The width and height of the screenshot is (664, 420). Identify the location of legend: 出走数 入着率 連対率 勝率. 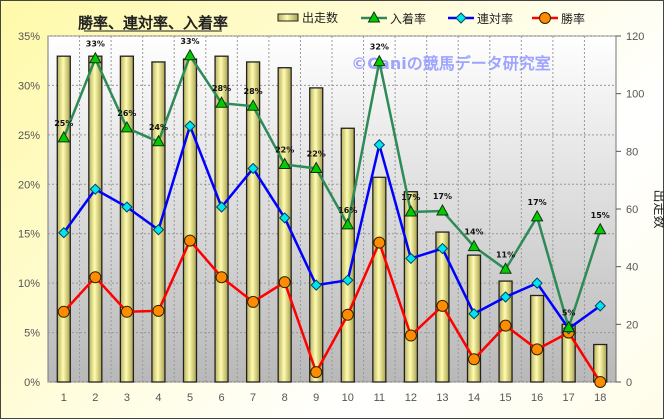
(431, 18).